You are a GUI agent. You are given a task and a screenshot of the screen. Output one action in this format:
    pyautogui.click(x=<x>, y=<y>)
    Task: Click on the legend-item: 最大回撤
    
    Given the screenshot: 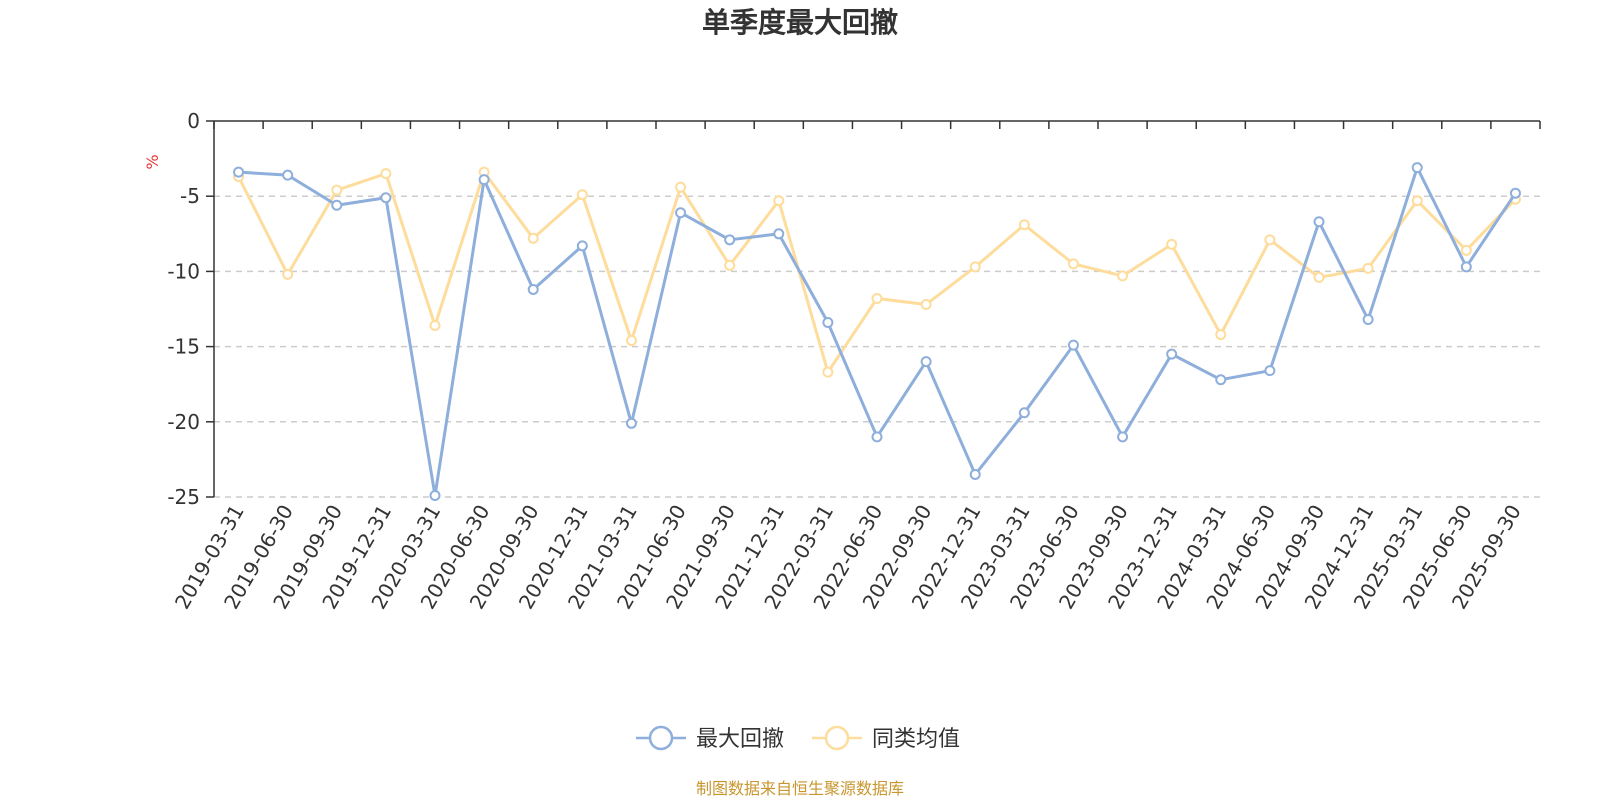 What is the action you would take?
    pyautogui.click(x=710, y=738)
    